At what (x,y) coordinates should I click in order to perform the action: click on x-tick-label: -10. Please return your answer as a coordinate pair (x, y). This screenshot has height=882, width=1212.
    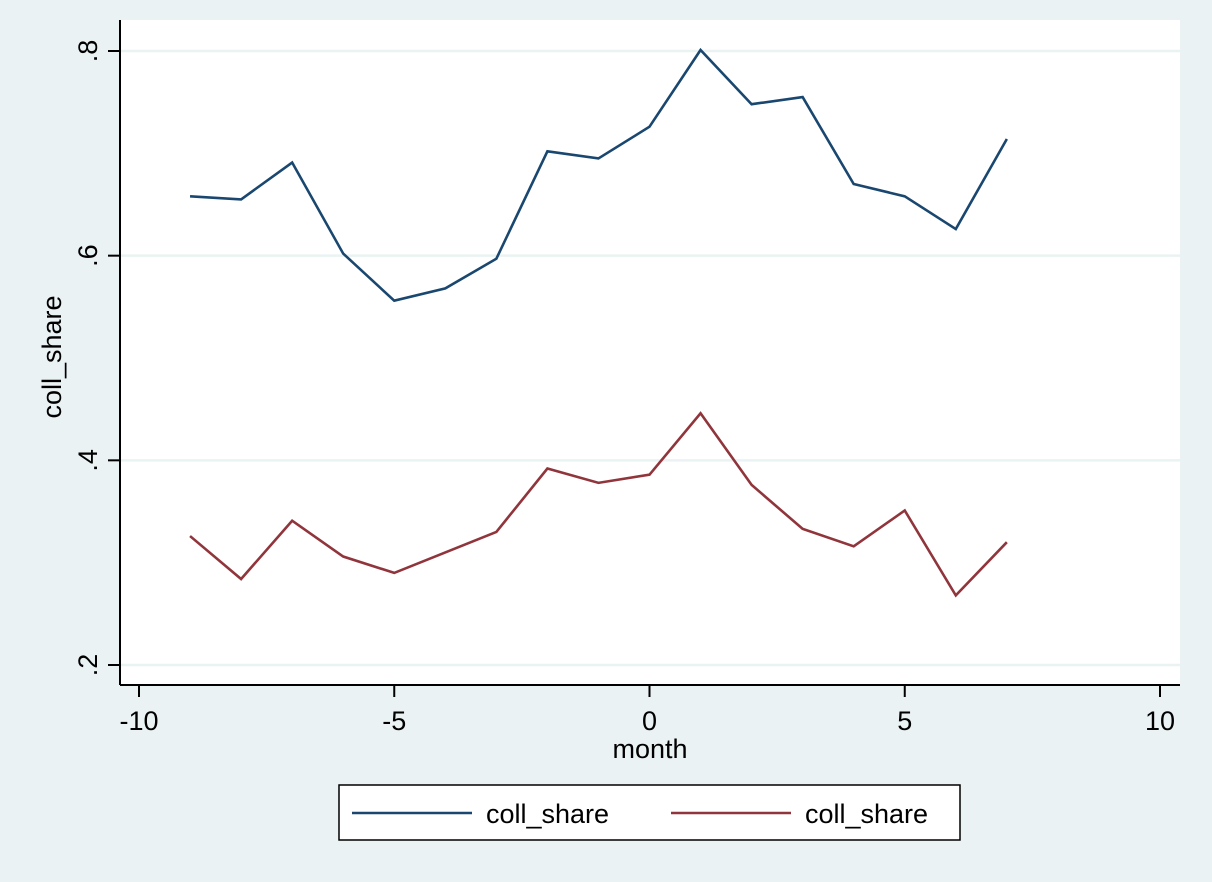
    Looking at the image, I should click on (138, 721).